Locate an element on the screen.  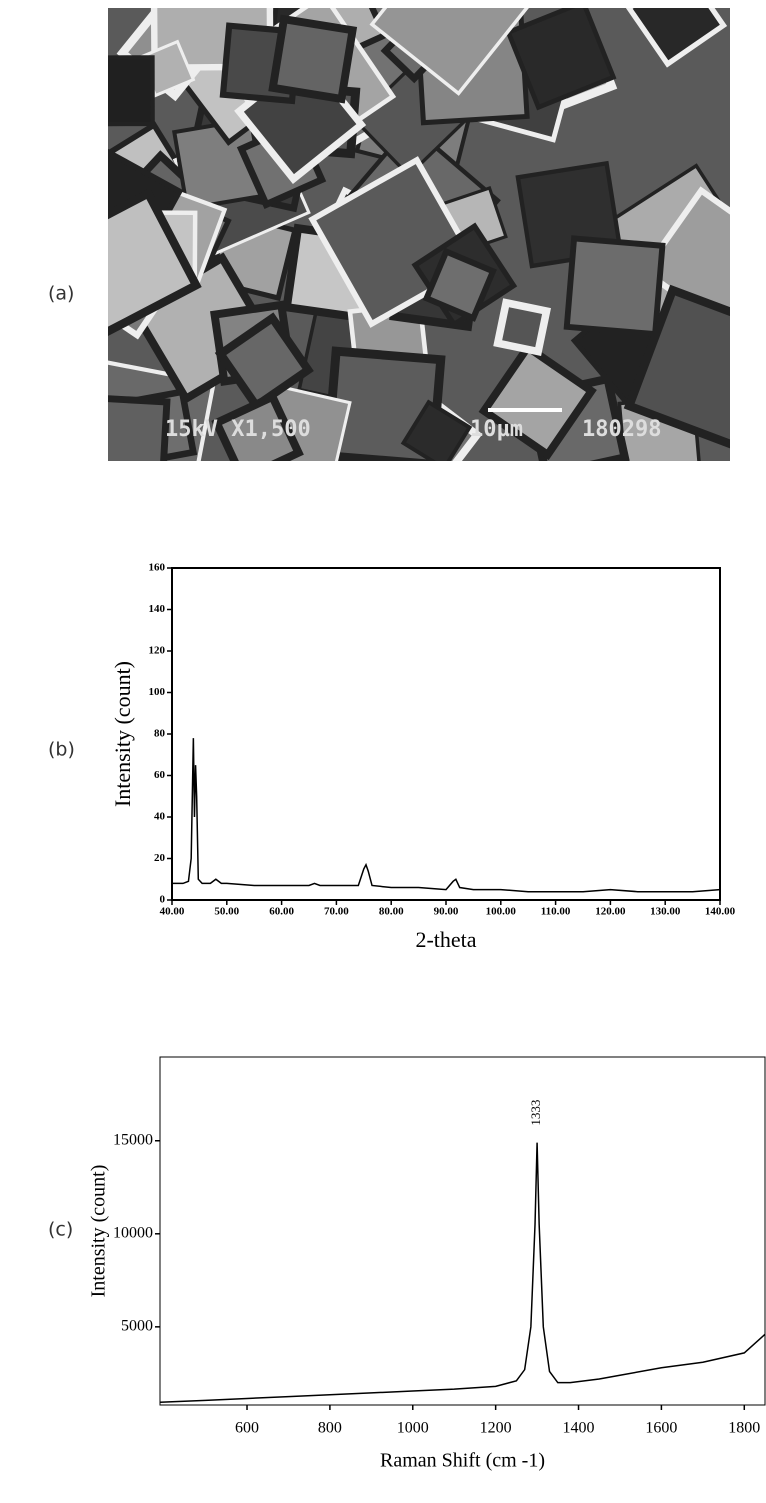
y-tick-label: 60 is located at coordinates (160, 775).